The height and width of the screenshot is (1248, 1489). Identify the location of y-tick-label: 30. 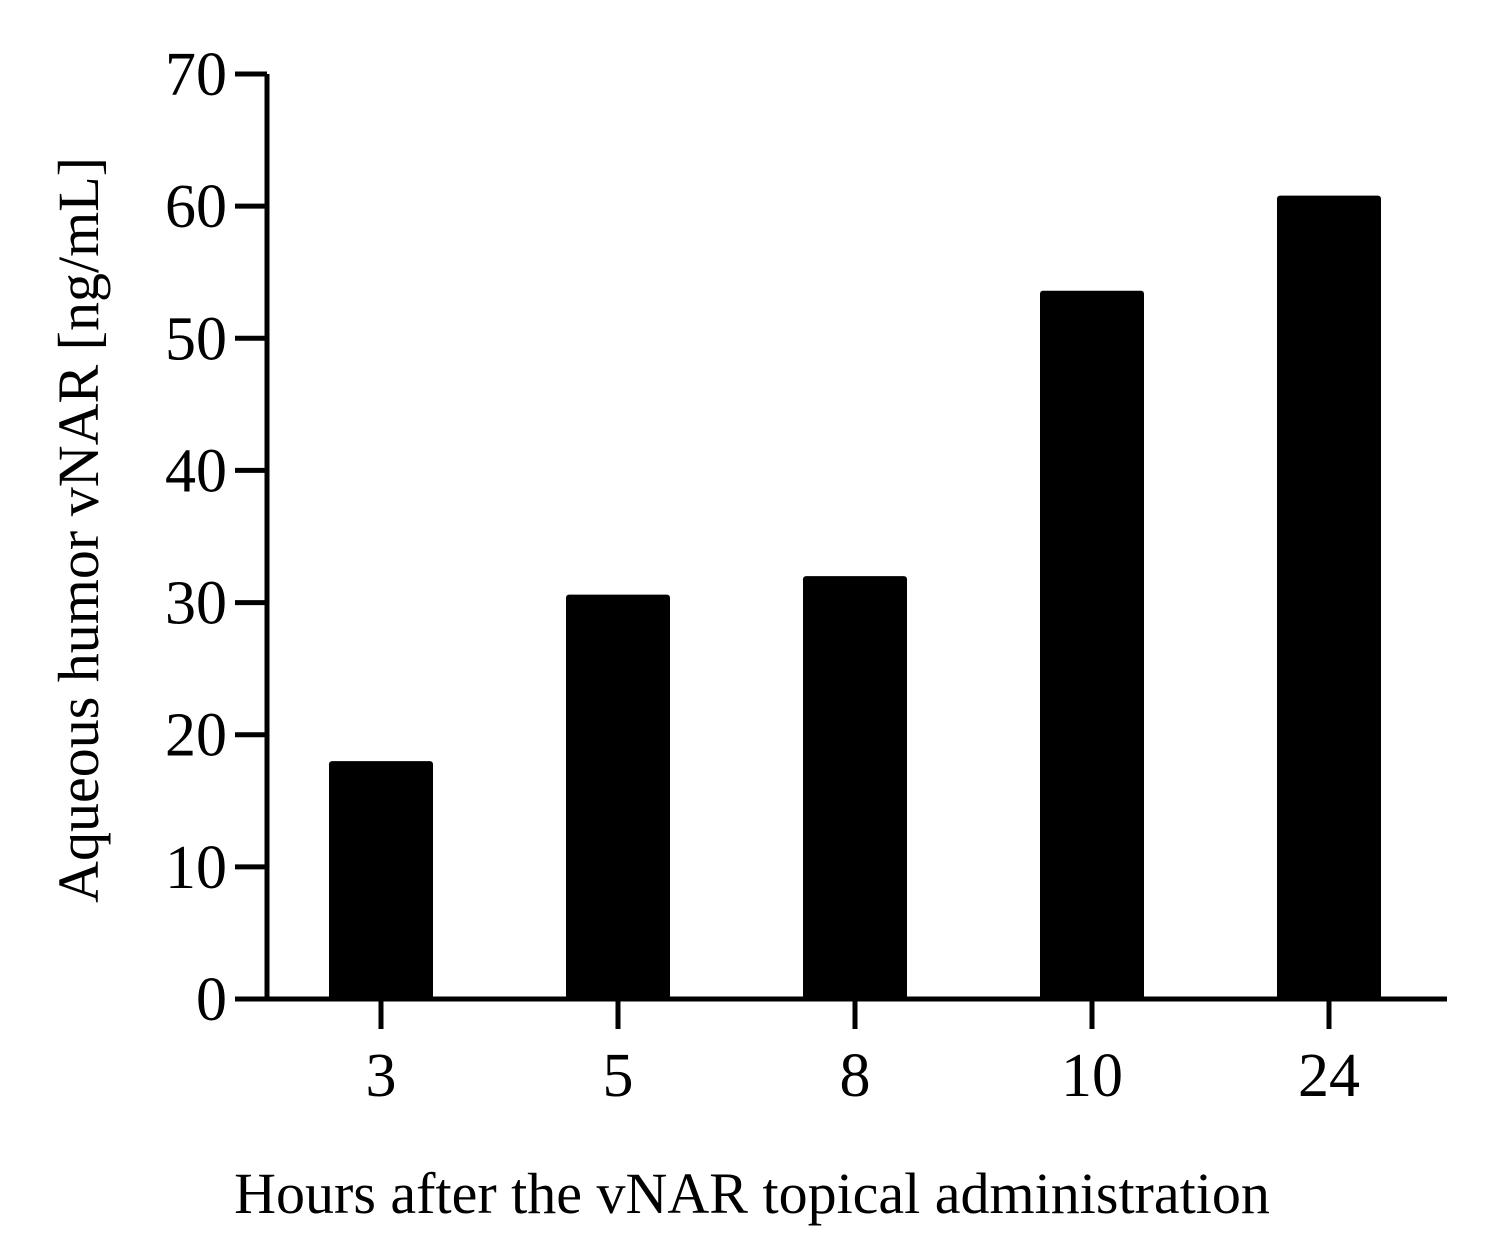
(196, 604).